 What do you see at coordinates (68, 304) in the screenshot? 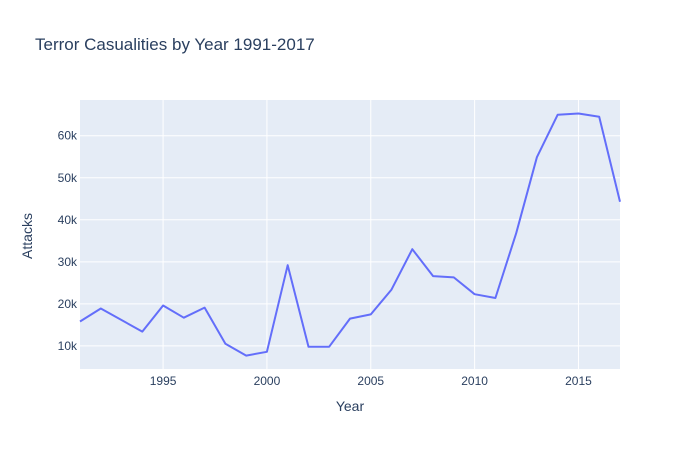
I see `y-tick-label: 20k` at bounding box center [68, 304].